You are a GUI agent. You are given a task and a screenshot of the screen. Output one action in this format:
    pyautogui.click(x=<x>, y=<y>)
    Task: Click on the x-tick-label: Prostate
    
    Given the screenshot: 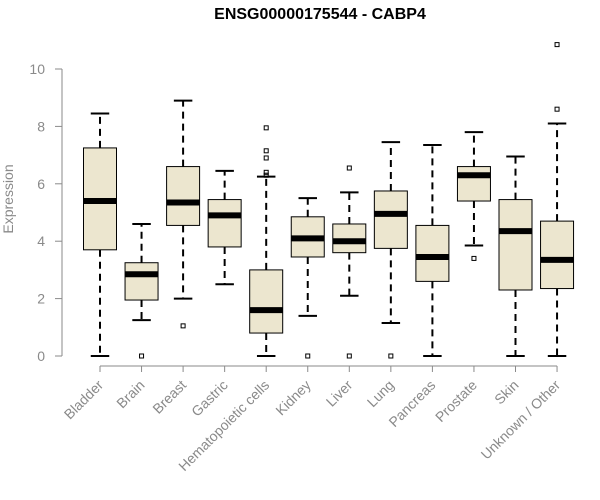 What is the action you would take?
    pyautogui.click(x=456, y=401)
    